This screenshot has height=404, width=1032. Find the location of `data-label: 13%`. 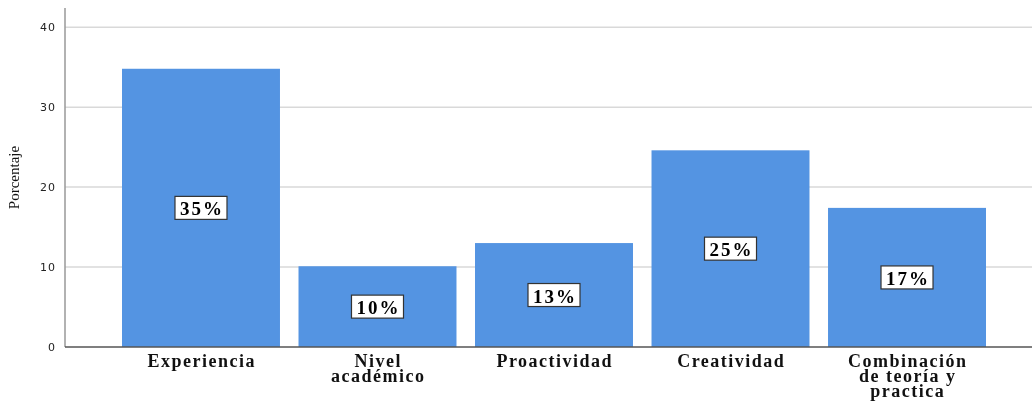

data-label: 13% is located at coordinates (555, 296).